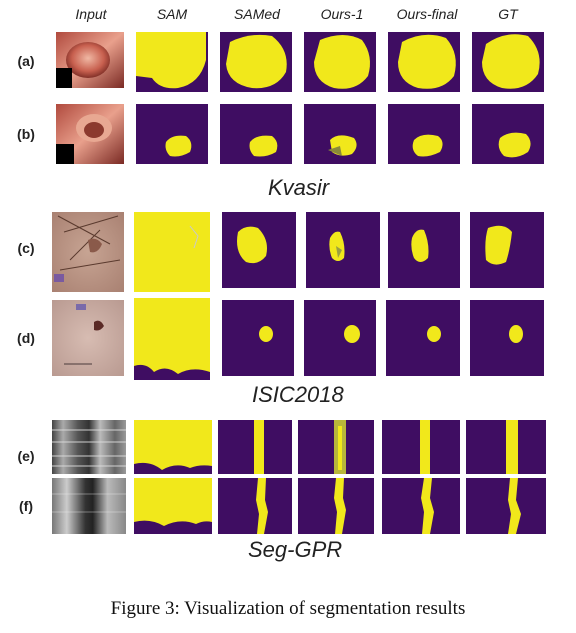  What do you see at coordinates (508, 62) in the screenshot?
I see `mask-gt-a` at bounding box center [508, 62].